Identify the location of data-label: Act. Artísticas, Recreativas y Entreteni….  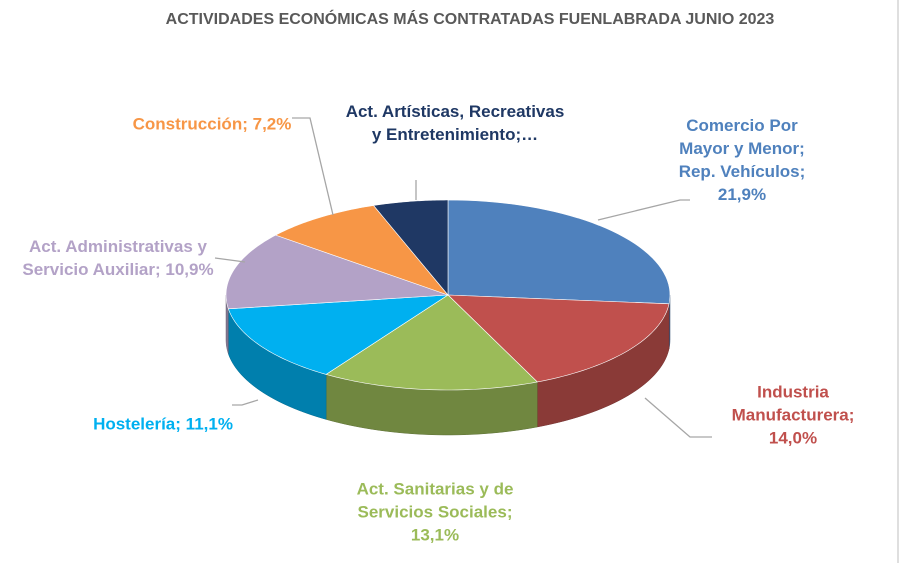
(455, 123).